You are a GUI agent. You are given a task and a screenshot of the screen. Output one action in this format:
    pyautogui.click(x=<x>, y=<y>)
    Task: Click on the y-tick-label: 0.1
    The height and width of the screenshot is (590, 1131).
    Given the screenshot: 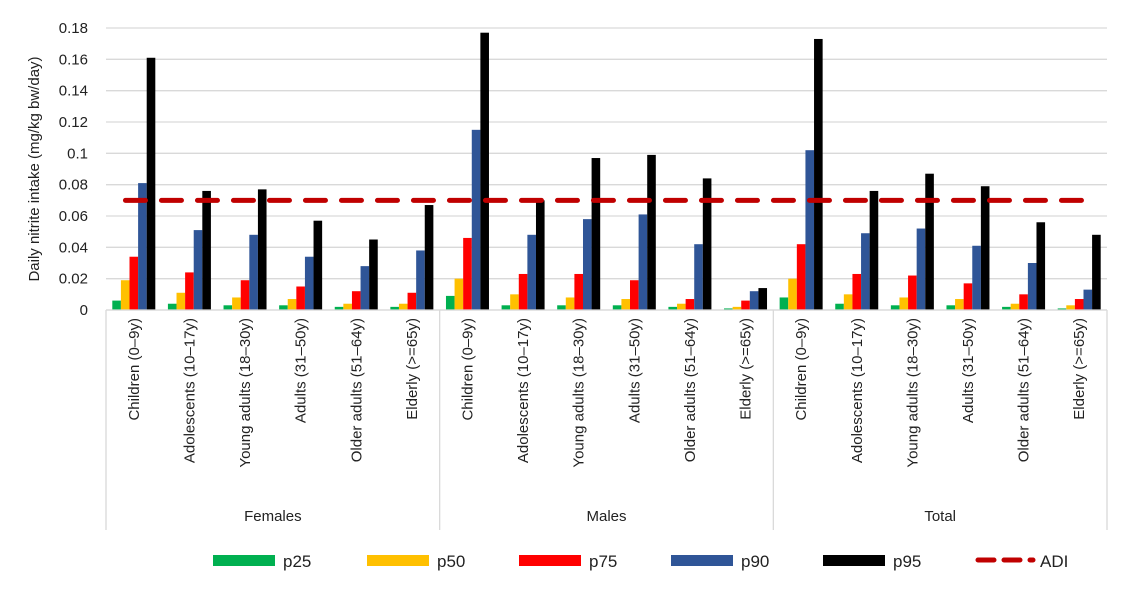 What is the action you would take?
    pyautogui.click(x=77, y=153)
    